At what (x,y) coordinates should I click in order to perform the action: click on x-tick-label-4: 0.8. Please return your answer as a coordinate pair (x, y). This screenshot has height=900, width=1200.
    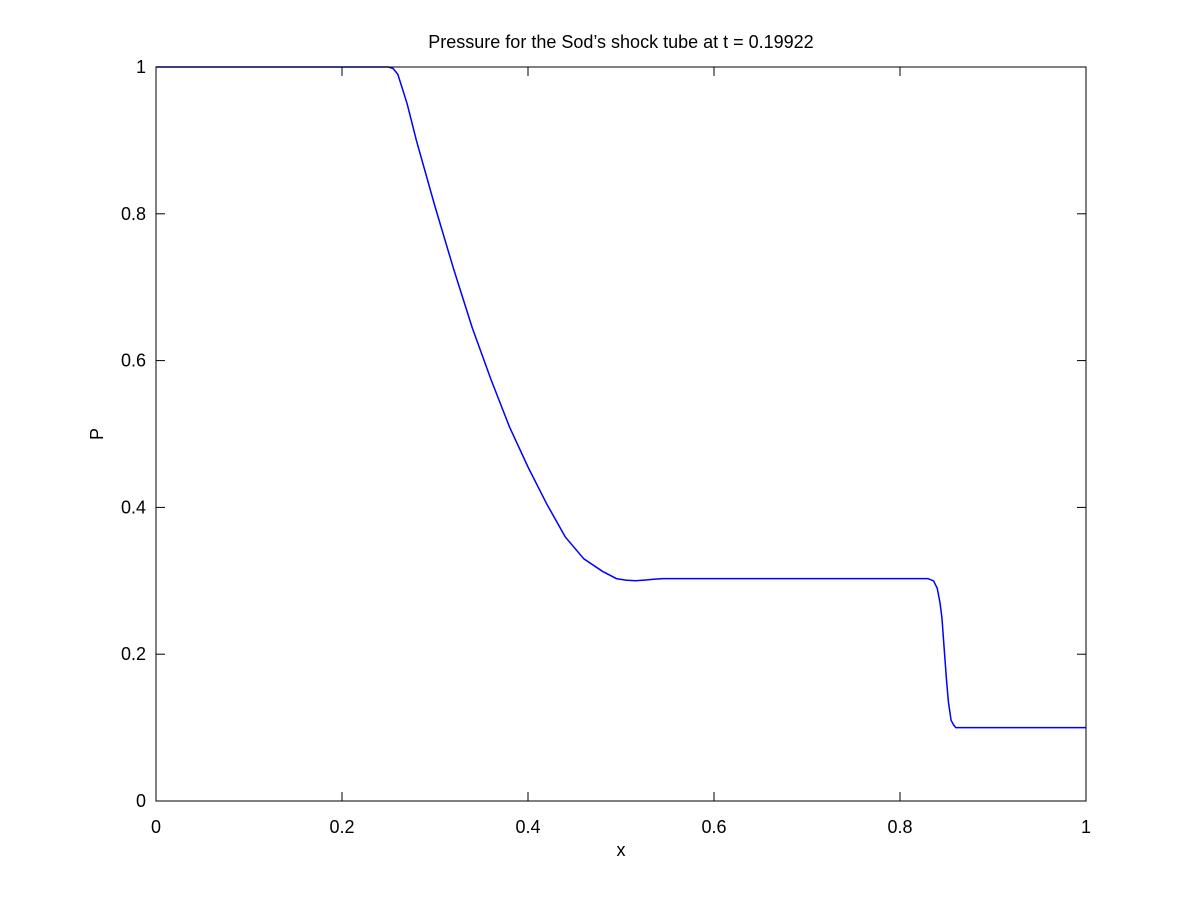
    Looking at the image, I should click on (899, 827).